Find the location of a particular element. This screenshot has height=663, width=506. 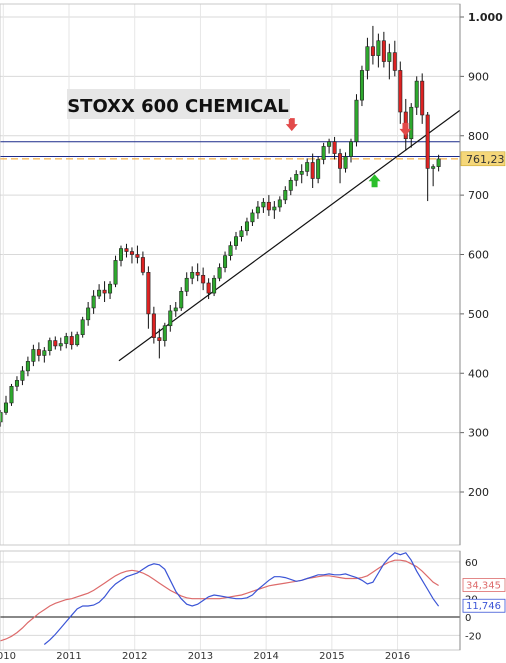

price-tick-label: 600 is located at coordinates (478, 255).